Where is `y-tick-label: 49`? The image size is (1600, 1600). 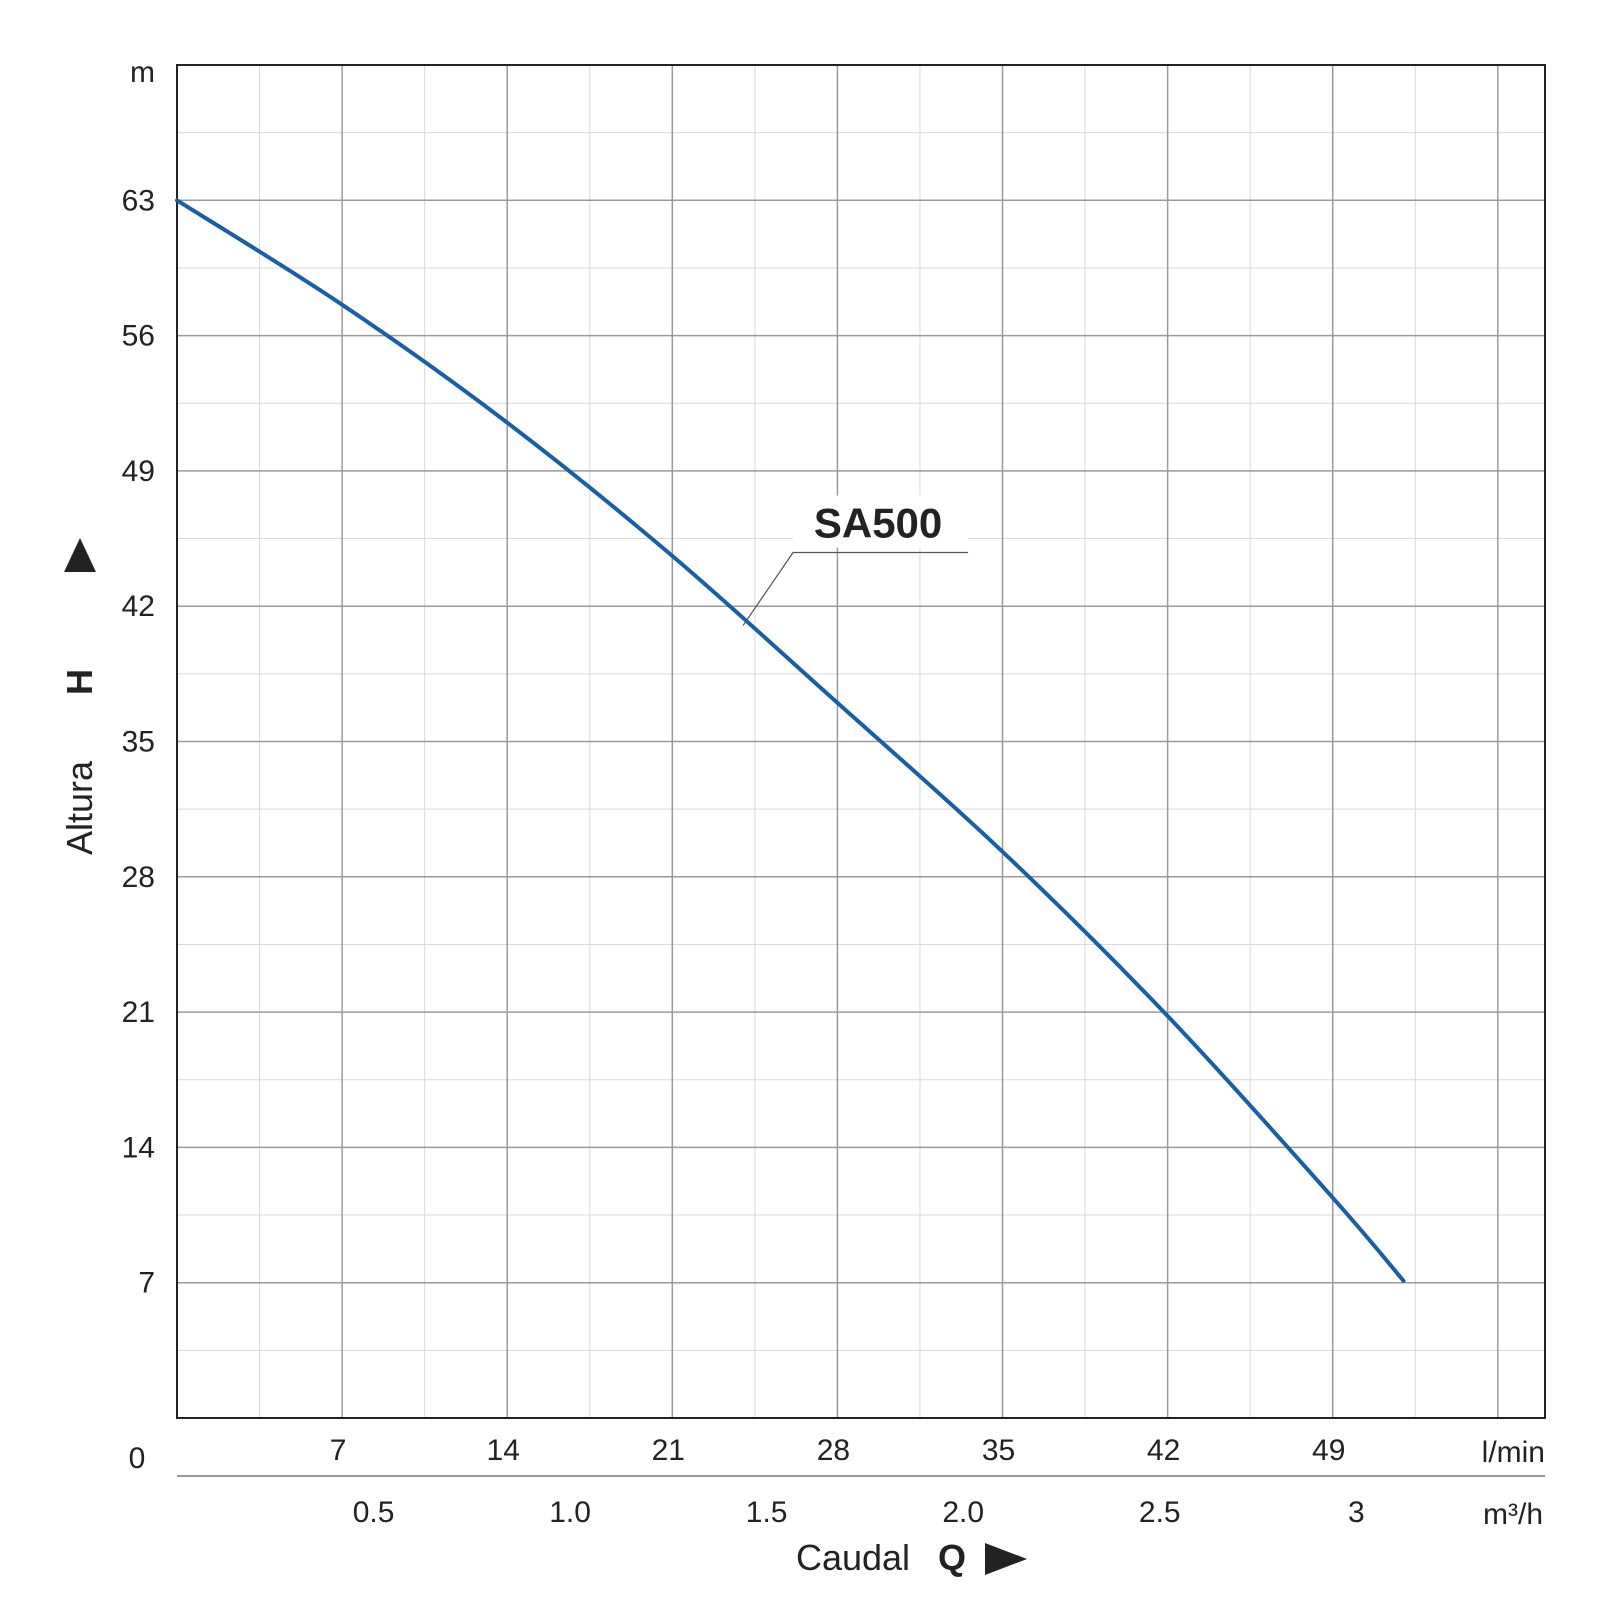 y-tick-label: 49 is located at coordinates (138, 471).